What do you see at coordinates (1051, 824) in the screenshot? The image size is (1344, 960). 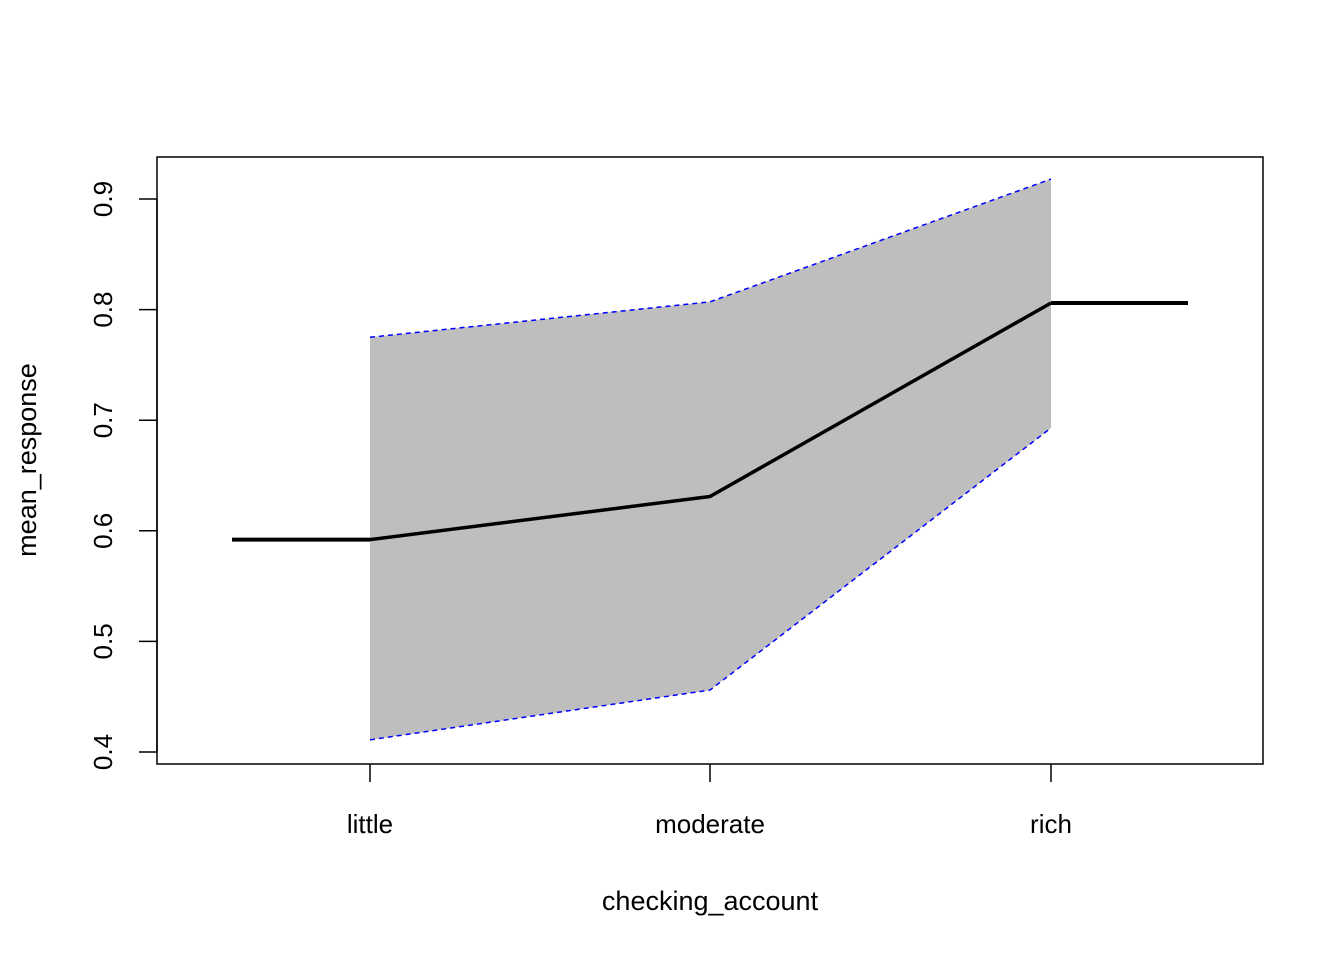 I see `x-tick-label: rich` at bounding box center [1051, 824].